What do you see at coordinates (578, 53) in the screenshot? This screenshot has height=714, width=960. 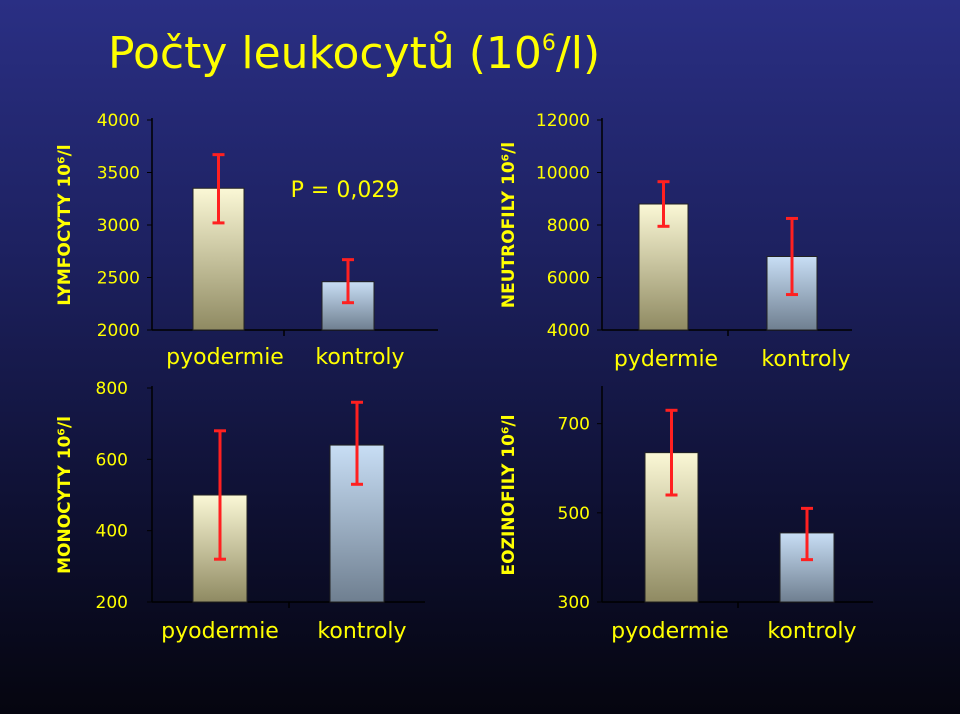 I see `title-suffix: /l)` at bounding box center [578, 53].